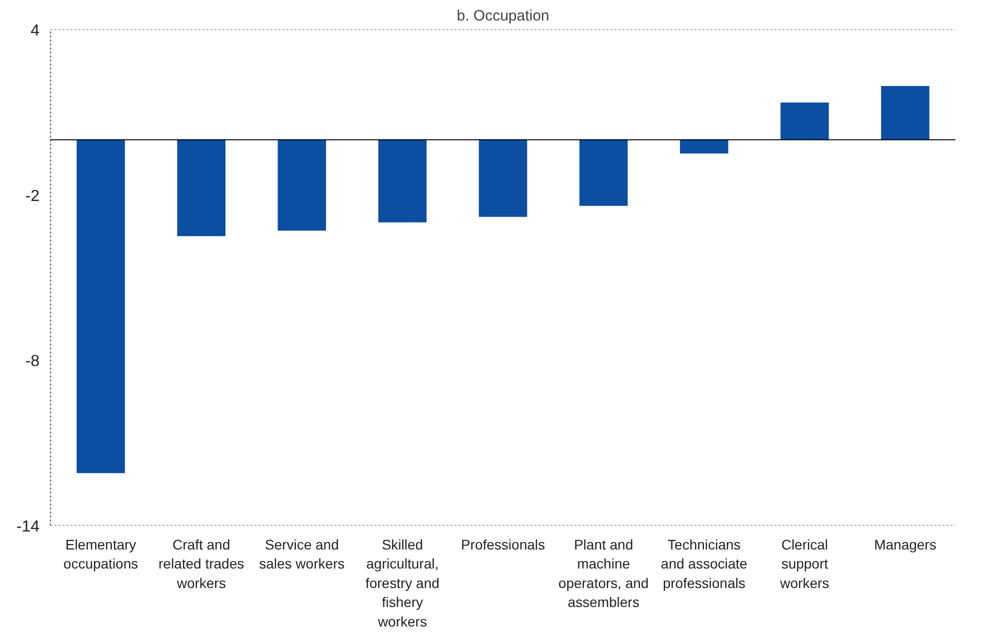 The width and height of the screenshot is (988, 637). I want to click on x-tick-label: Professionals, so click(503, 544).